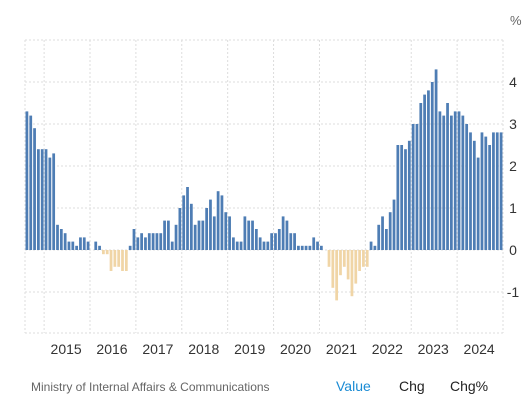 The height and width of the screenshot is (410, 530). Describe the element at coordinates (353, 386) in the screenshot. I see `tab-value: Value` at that location.